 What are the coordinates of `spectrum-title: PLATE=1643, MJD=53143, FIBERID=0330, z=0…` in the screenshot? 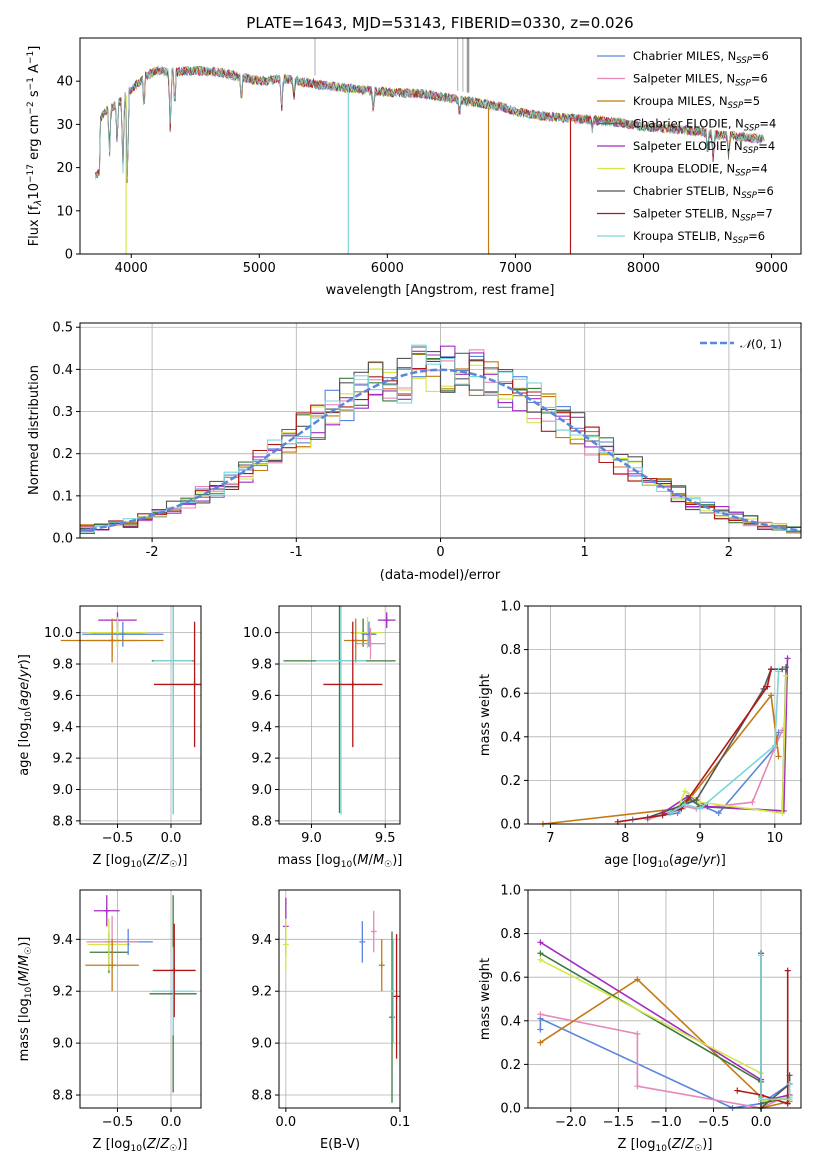 It's located at (439, 23).